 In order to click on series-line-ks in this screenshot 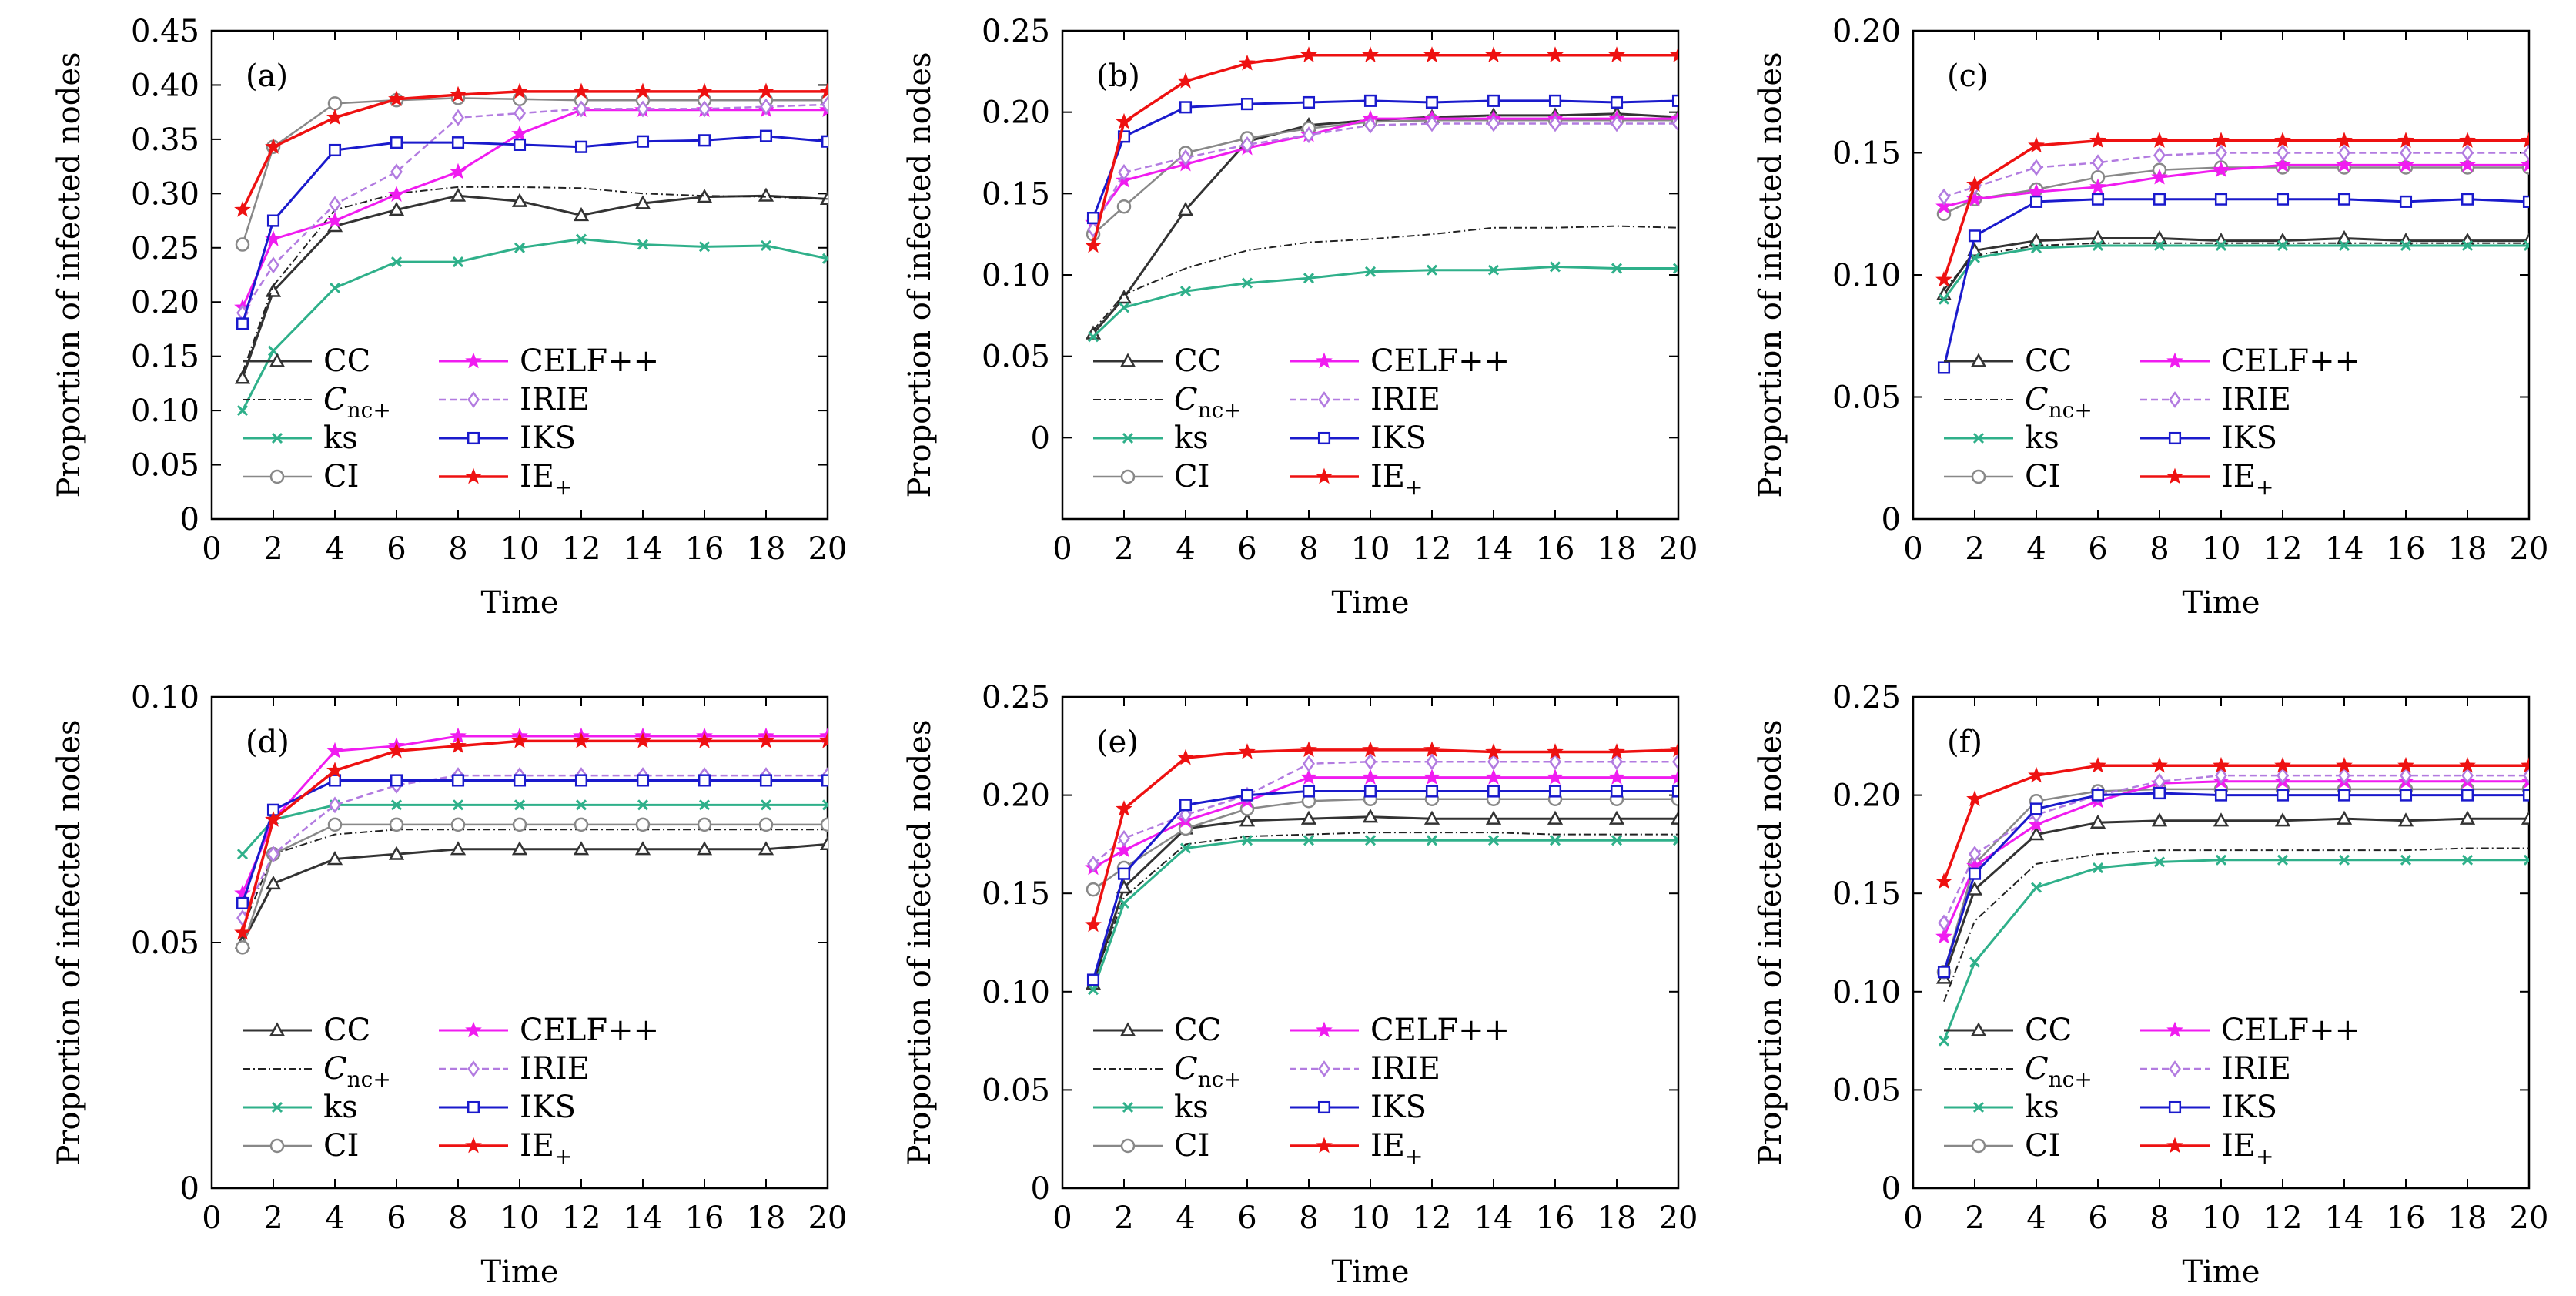, I will do `click(1385, 301)`.